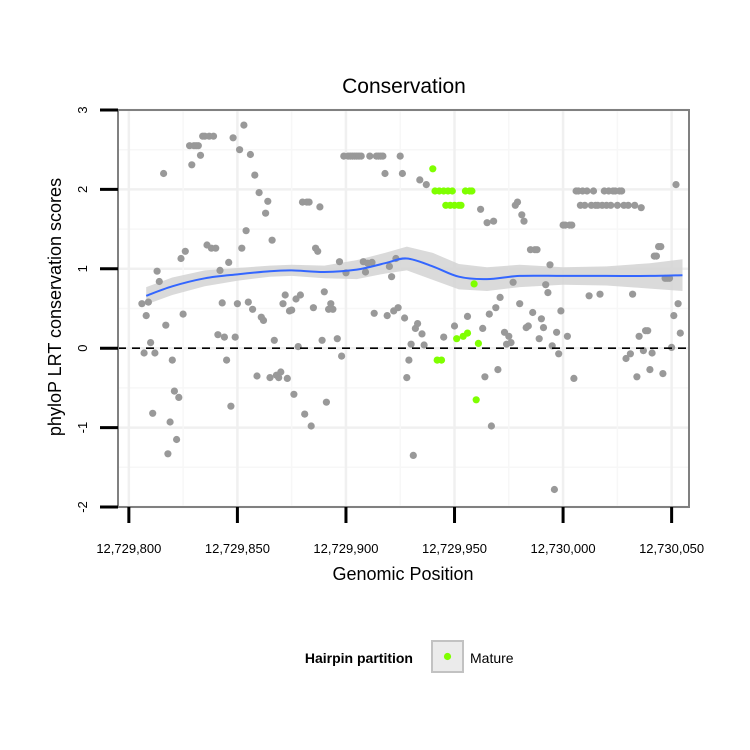  What do you see at coordinates (447, 656) in the screenshot?
I see `legend-mature-icon` at bounding box center [447, 656].